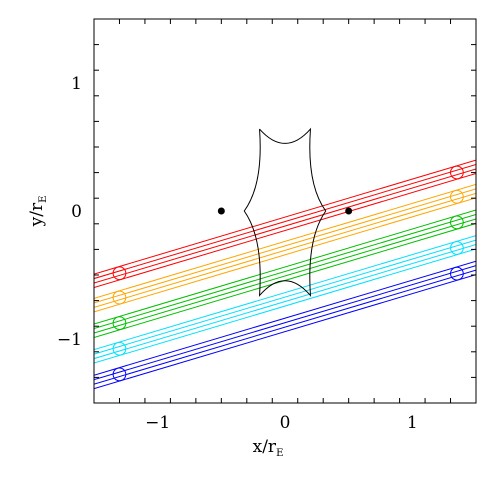 The height and width of the screenshot is (483, 503). I want to click on x-tick-label: 0, so click(285, 423).